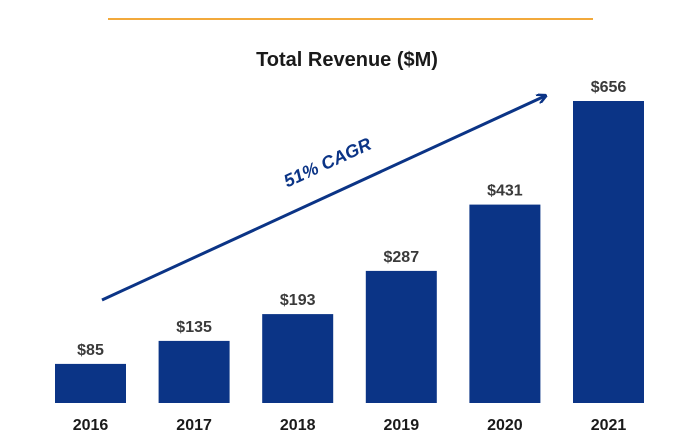 The width and height of the screenshot is (688, 434). What do you see at coordinates (402, 425) in the screenshot?
I see `x-tick-2019: 2019` at bounding box center [402, 425].